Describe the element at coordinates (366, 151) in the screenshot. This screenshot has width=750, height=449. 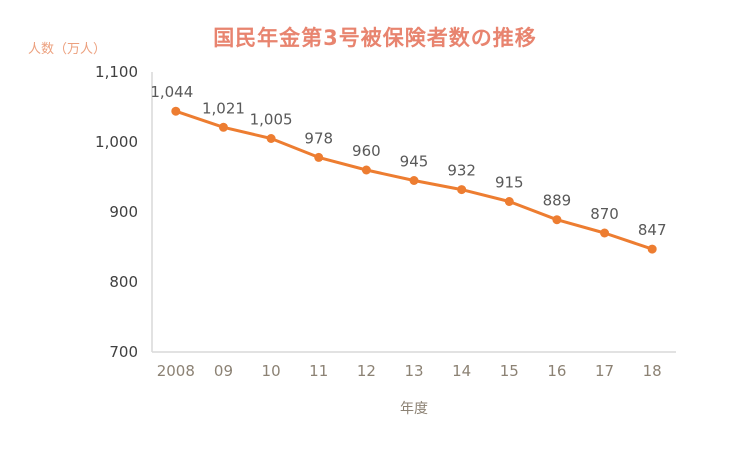
I see `data-point-label: 960` at that location.